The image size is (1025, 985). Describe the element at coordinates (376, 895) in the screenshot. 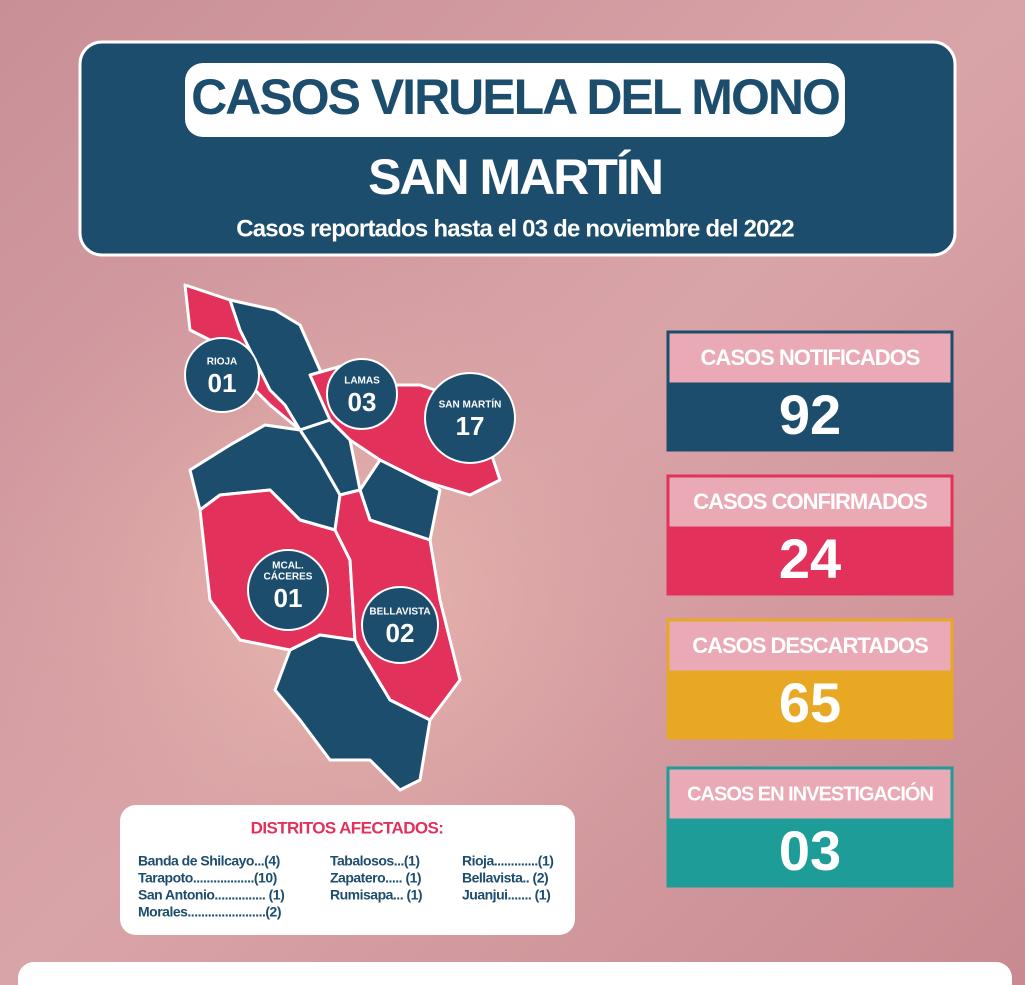

I see `district: Rumisapa... (1)` at that location.